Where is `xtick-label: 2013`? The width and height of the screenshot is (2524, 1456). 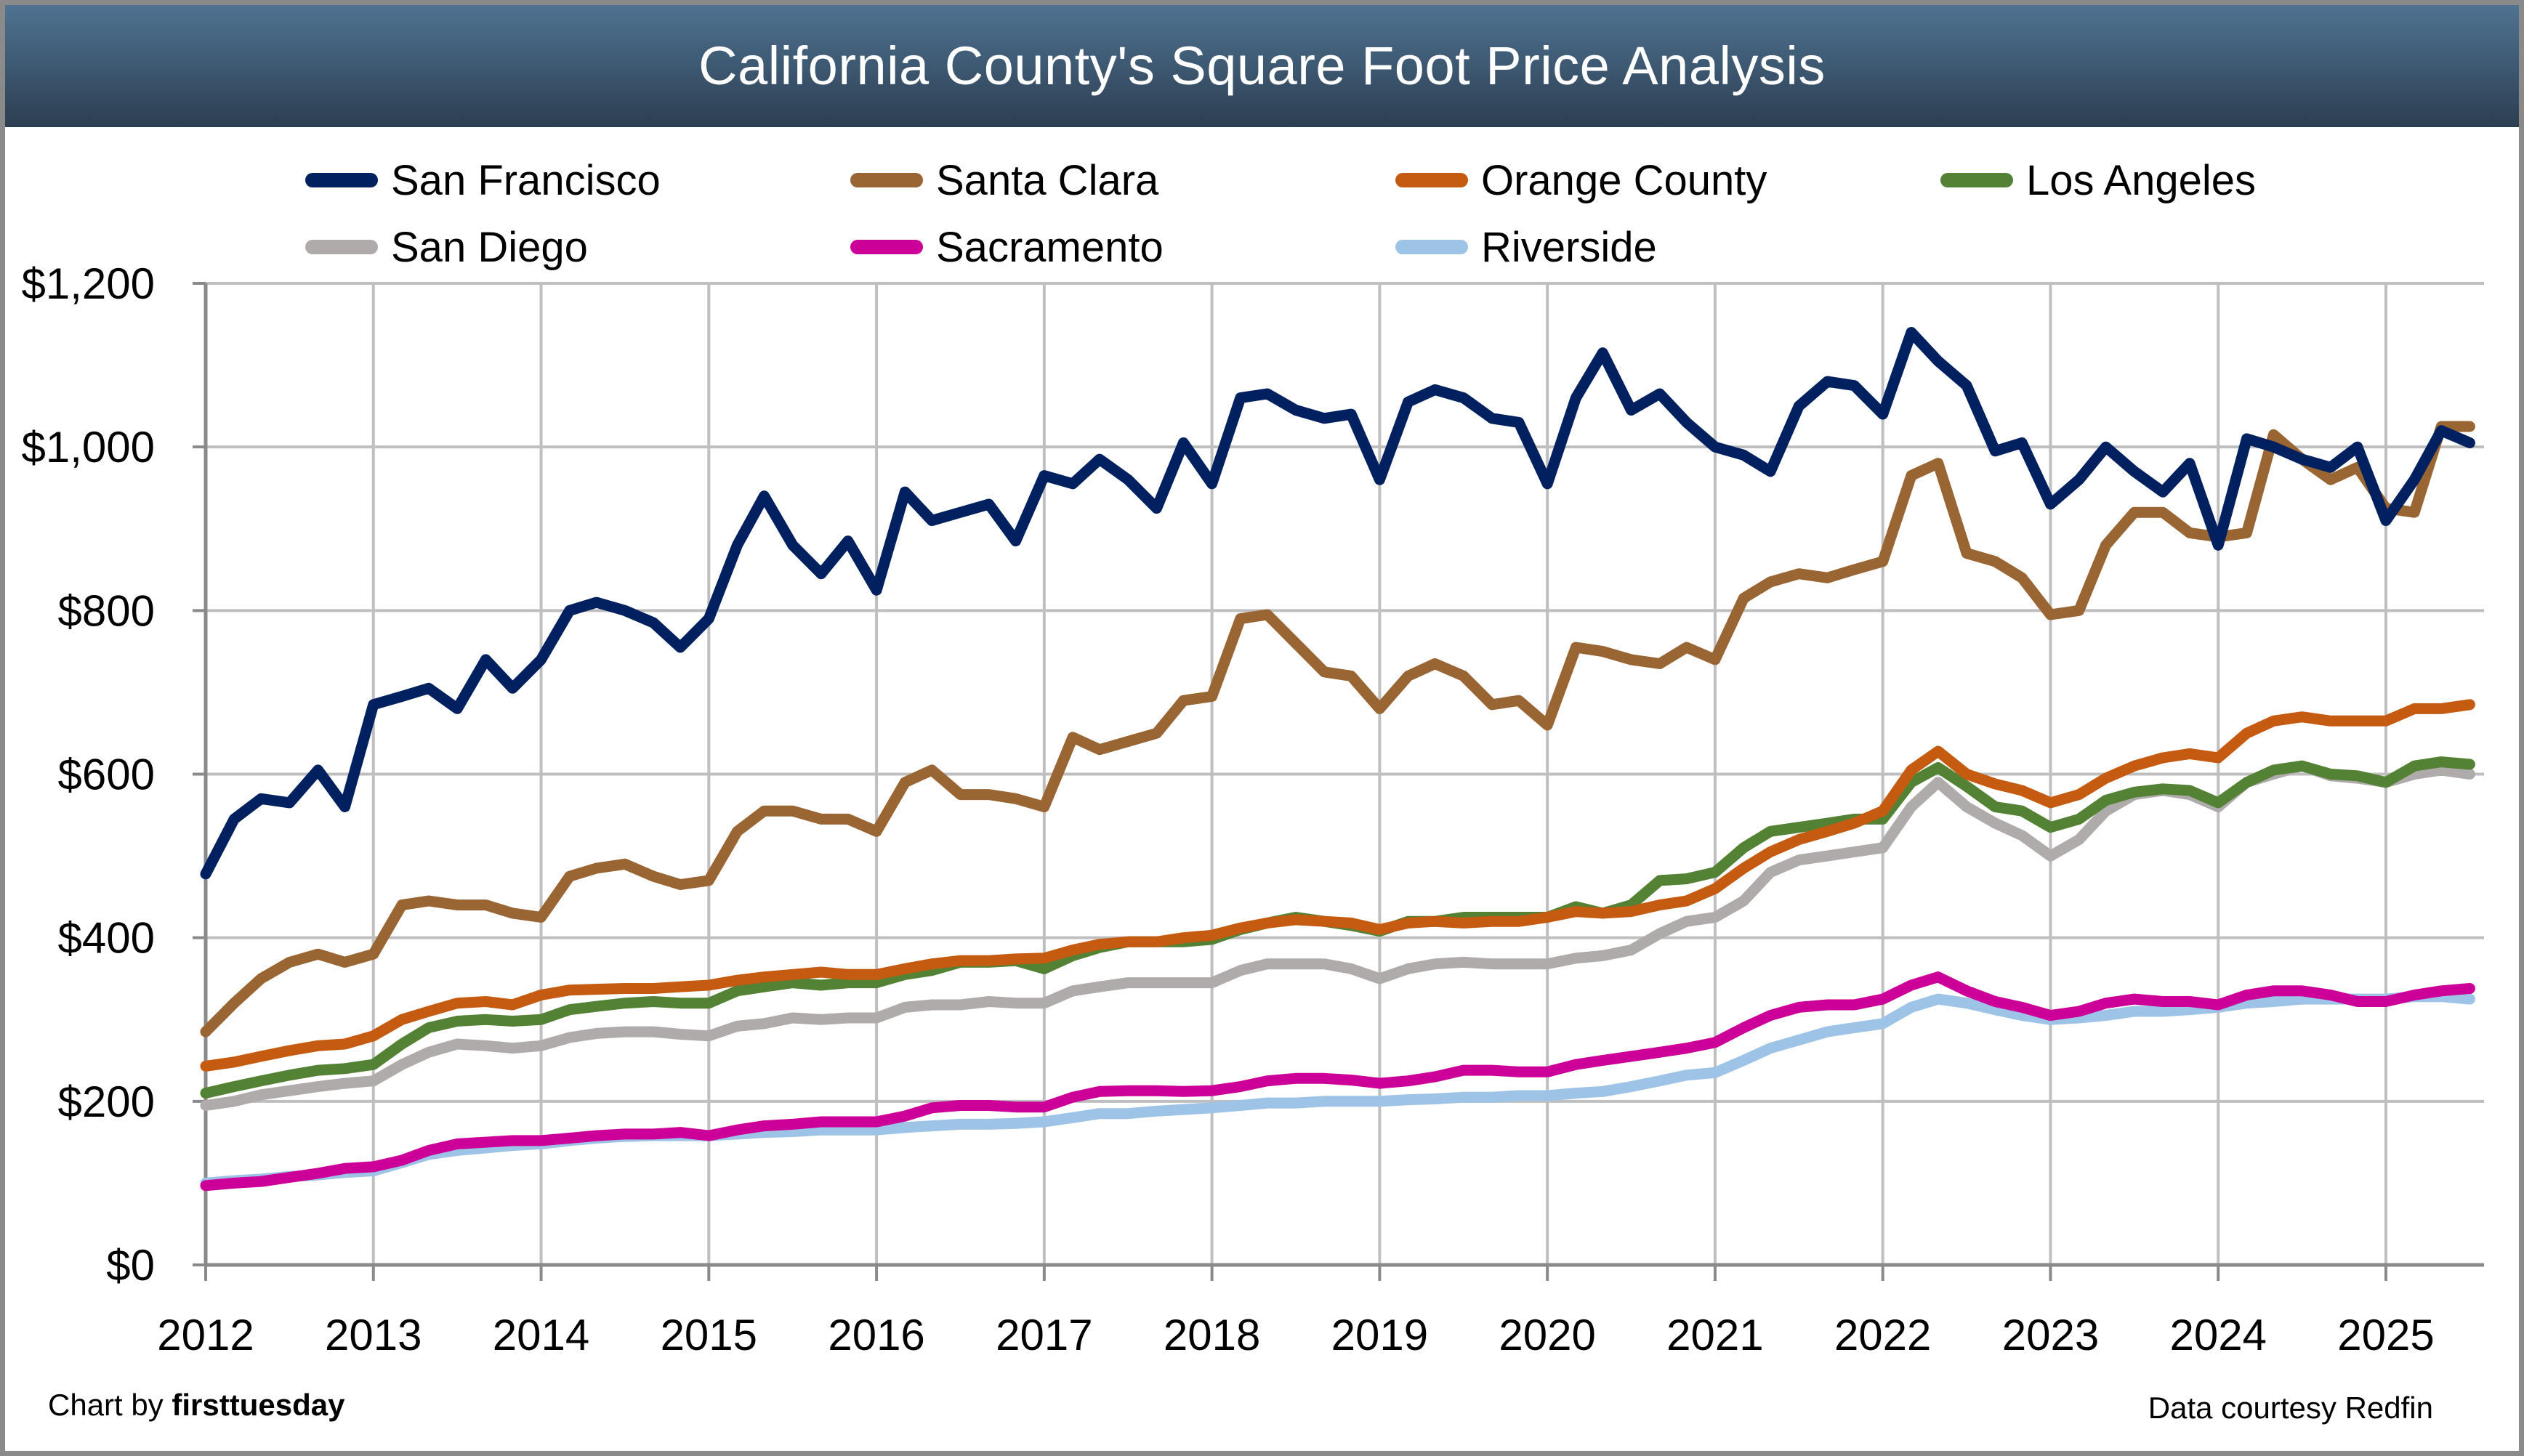
xtick-label: 2013 is located at coordinates (373, 1335).